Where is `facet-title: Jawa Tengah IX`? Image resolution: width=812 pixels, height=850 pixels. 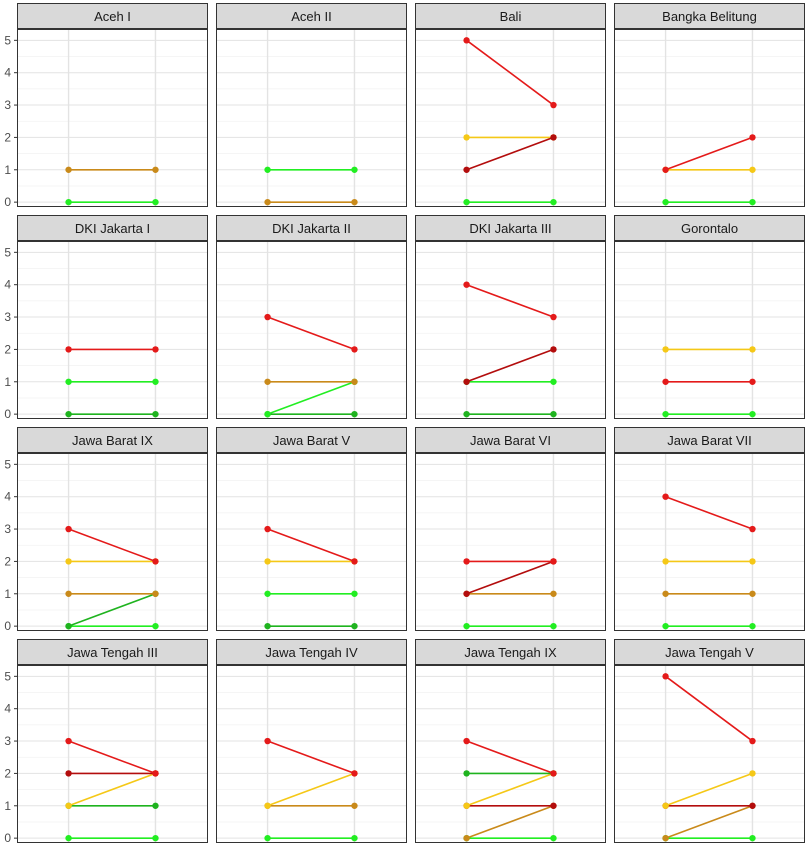 facet-title: Jawa Tengah IX is located at coordinates (510, 652).